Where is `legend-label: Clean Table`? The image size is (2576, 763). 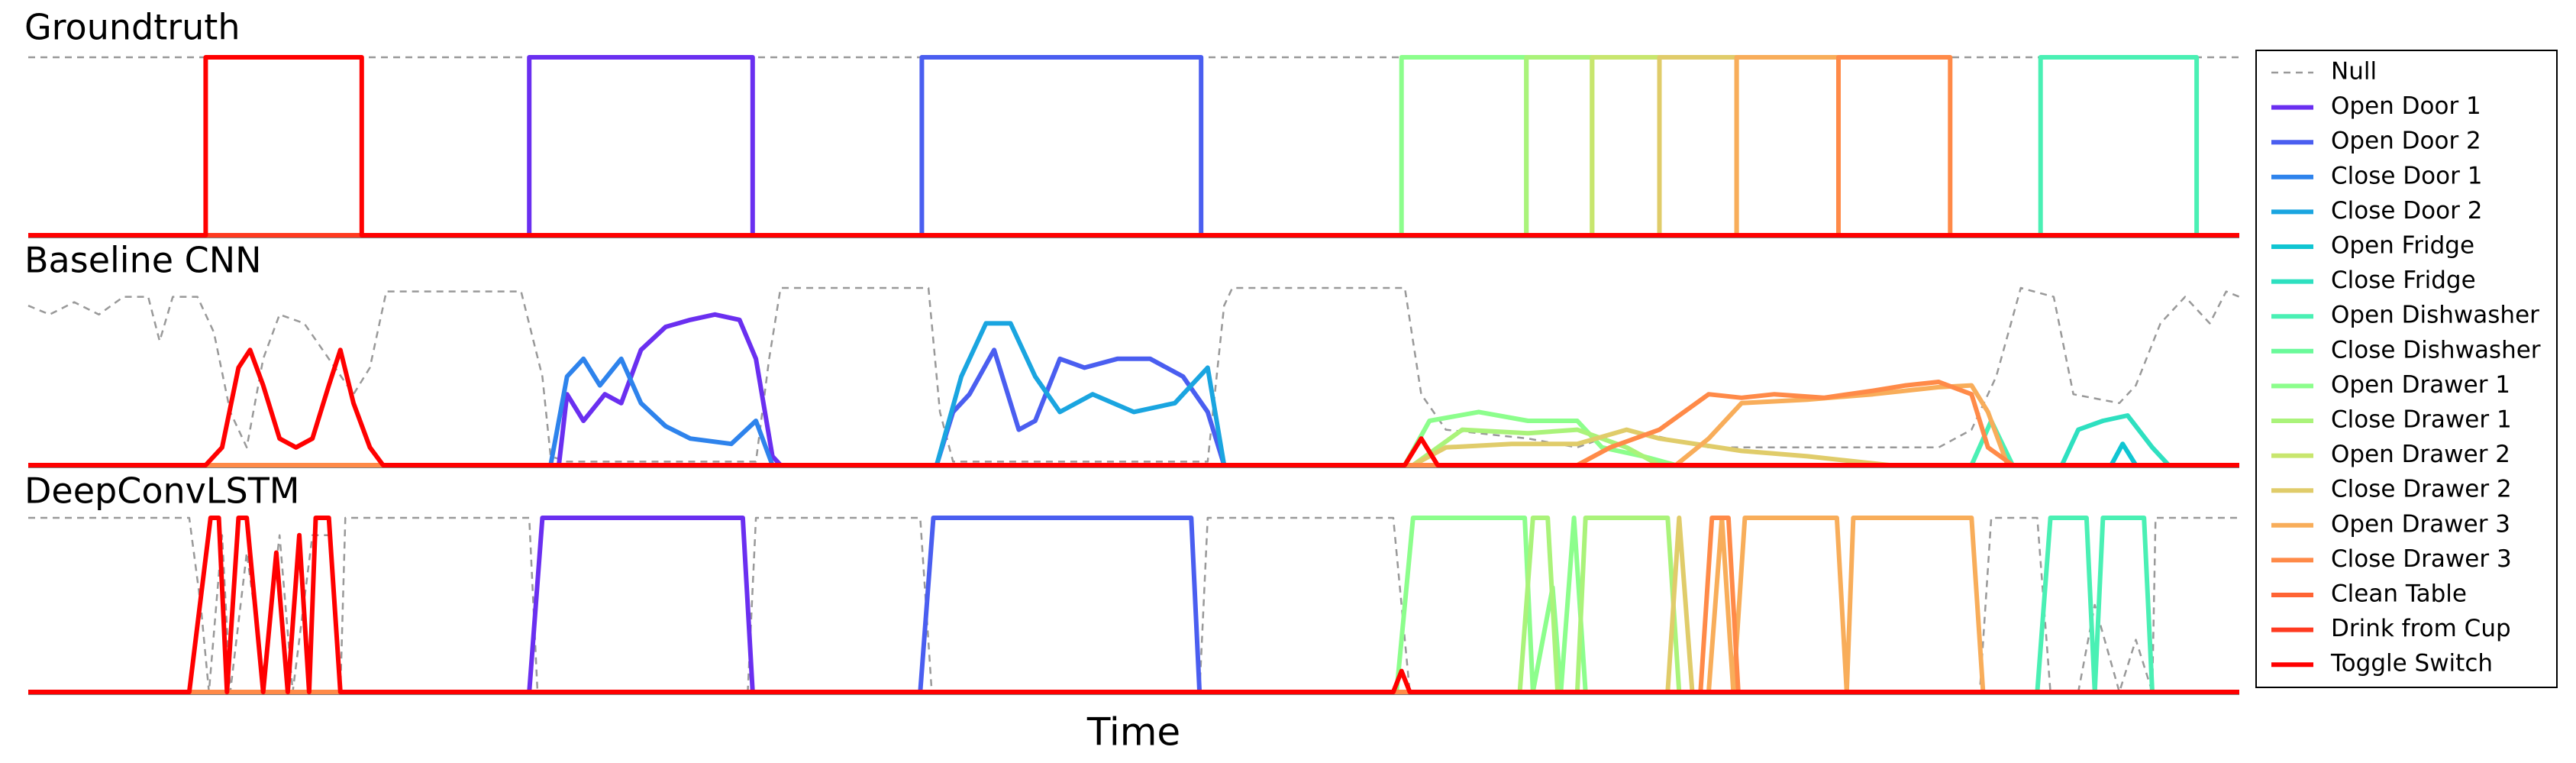
legend-label: Clean Table is located at coordinates (2399, 594).